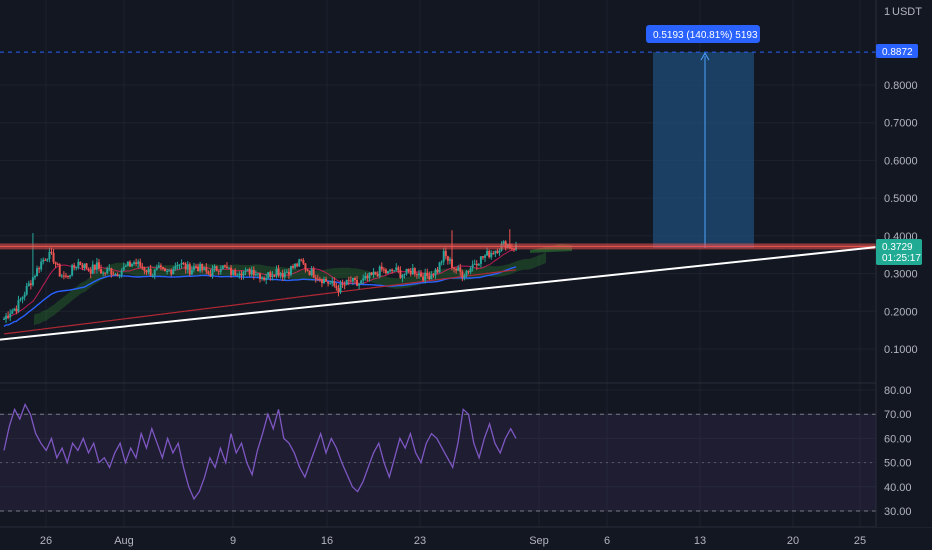  Describe the element at coordinates (887, 12) in the screenshot. I see `top-tick-label: 1` at that location.